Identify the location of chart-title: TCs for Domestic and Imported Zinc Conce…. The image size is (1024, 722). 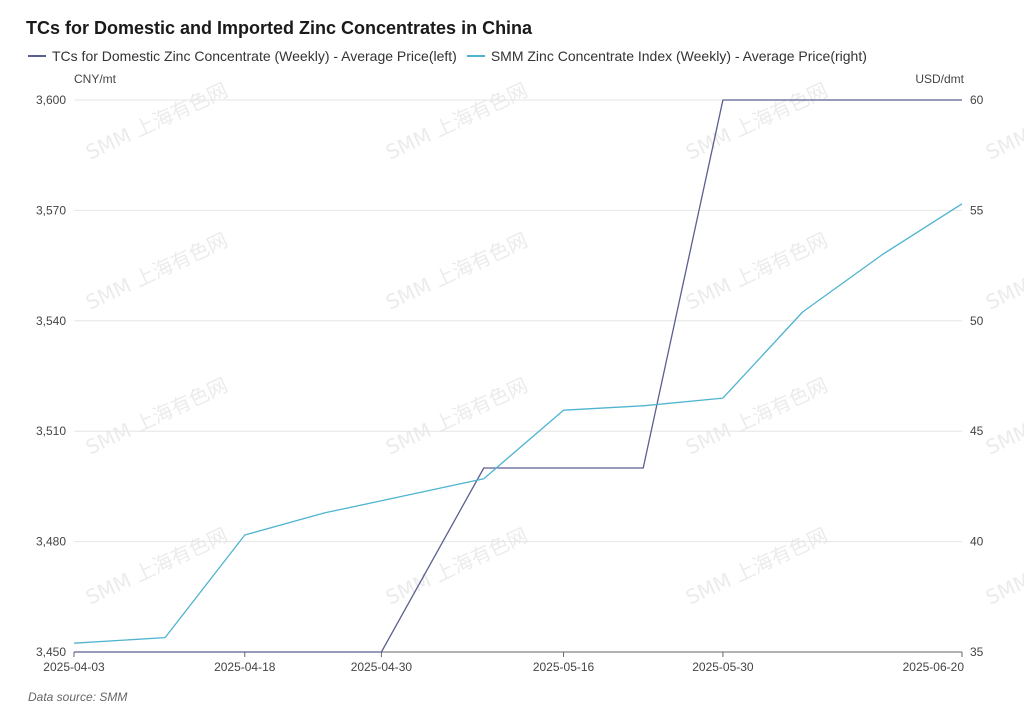
(279, 28).